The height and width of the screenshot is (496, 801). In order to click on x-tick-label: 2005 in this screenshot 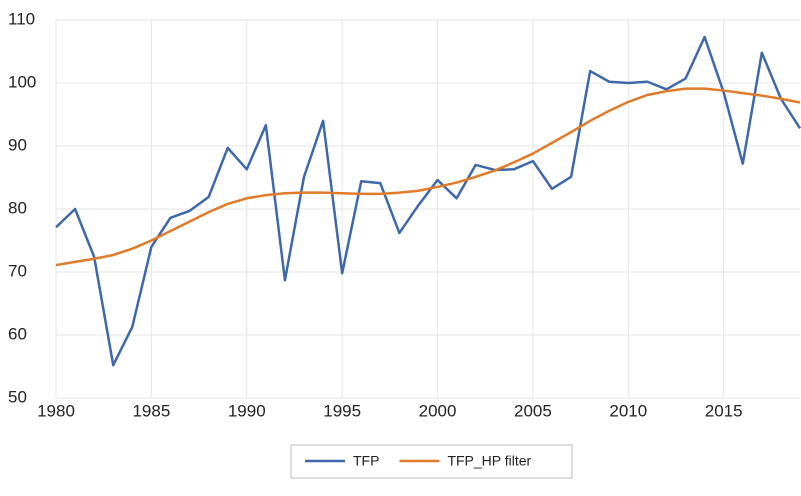, I will do `click(533, 410)`.